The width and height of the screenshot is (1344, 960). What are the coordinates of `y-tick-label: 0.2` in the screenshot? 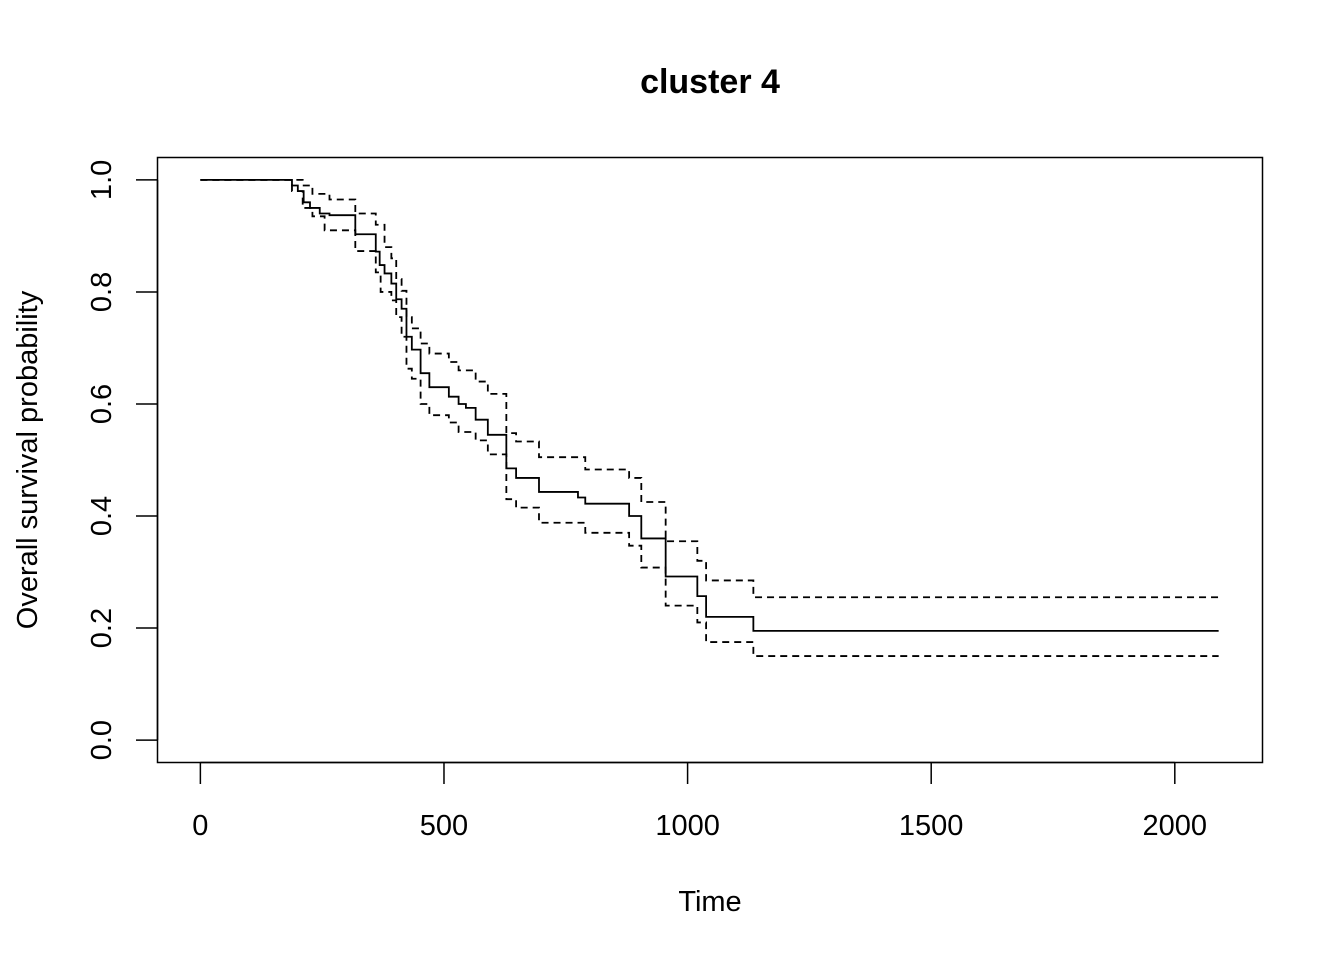 It's located at (102, 628).